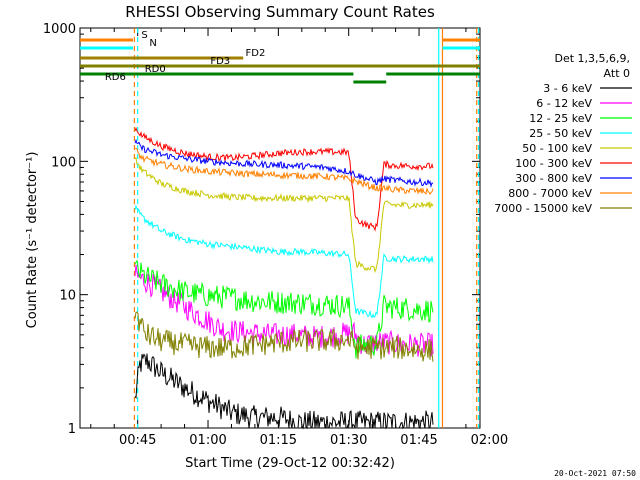 The width and height of the screenshot is (640, 480). What do you see at coordinates (67, 296) in the screenshot?
I see `y-tick-label: 10` at bounding box center [67, 296].